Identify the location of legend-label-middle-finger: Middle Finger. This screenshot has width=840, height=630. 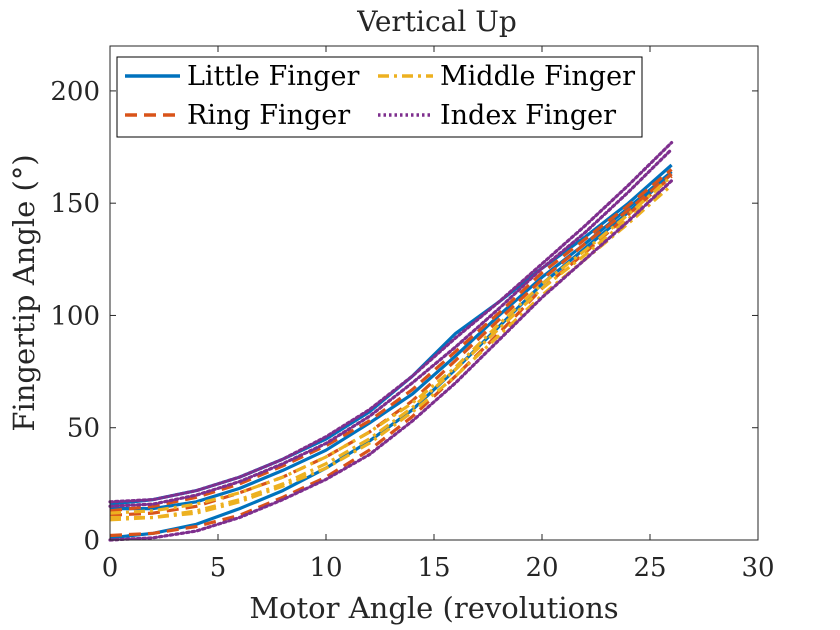
(537, 76).